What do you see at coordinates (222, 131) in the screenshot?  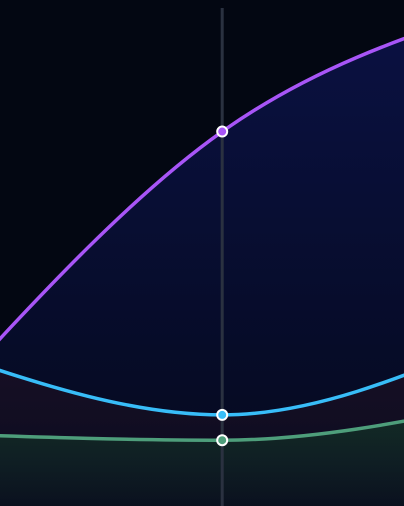 I see `series-1-hover-point` at bounding box center [222, 131].